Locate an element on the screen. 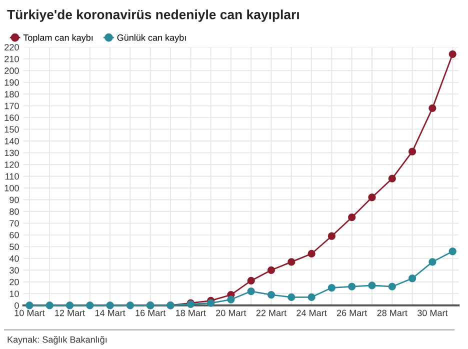 This screenshot has height=349, width=468. y-tick-label: 80 is located at coordinates (14, 211).